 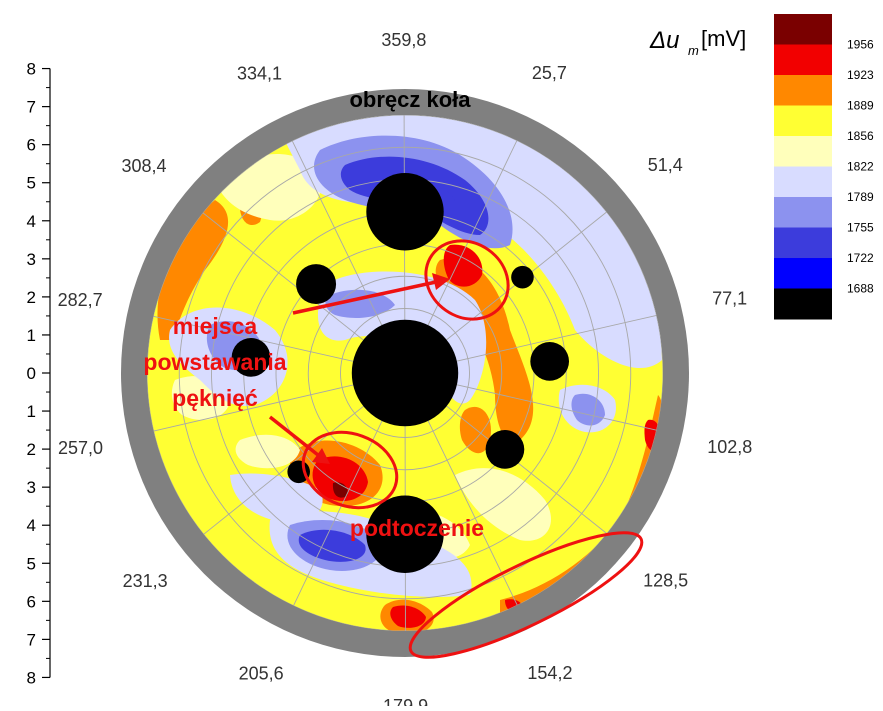 I want to click on colorbar-unit: [mV], so click(x=723, y=38).